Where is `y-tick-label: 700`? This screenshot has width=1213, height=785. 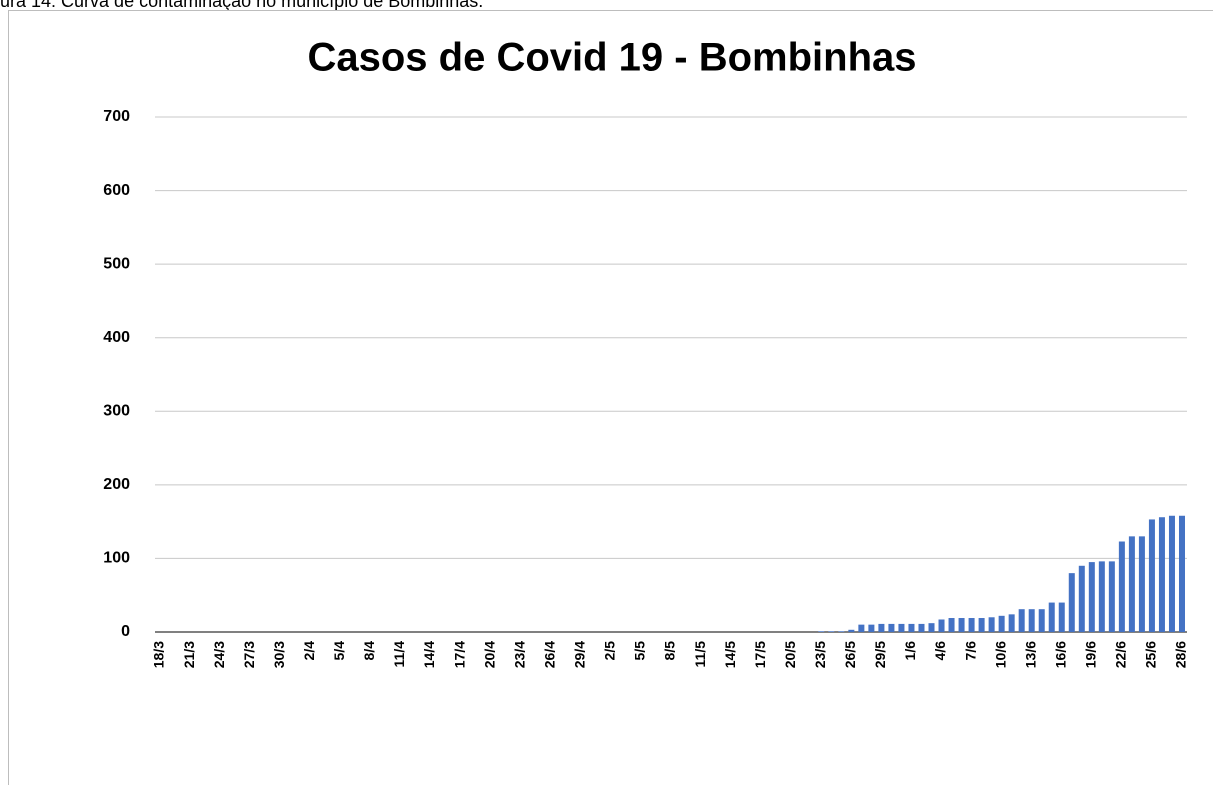
y-tick-label: 700 is located at coordinates (116, 116).